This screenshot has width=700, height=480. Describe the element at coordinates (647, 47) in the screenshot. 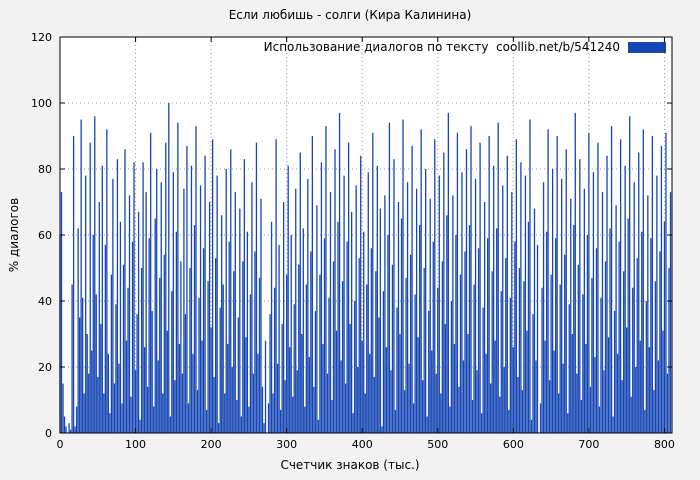

I see `legend-color-swatch` at that location.